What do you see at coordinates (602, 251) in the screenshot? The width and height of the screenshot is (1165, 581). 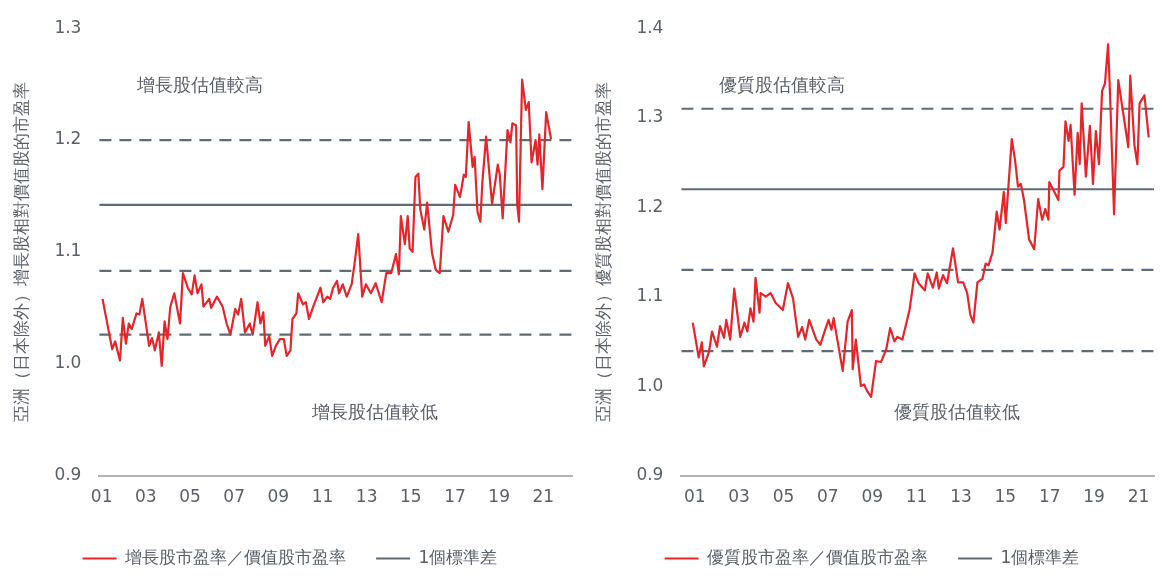 I see `y-axis-title: 亞洲（日本除外）優質股相對價值股的市盈率` at bounding box center [602, 251].